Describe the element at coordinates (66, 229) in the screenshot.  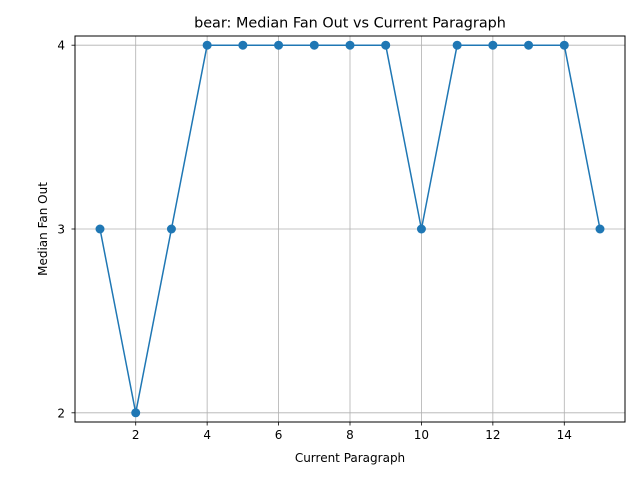
I see `y-axis: 2 3 4` at that location.